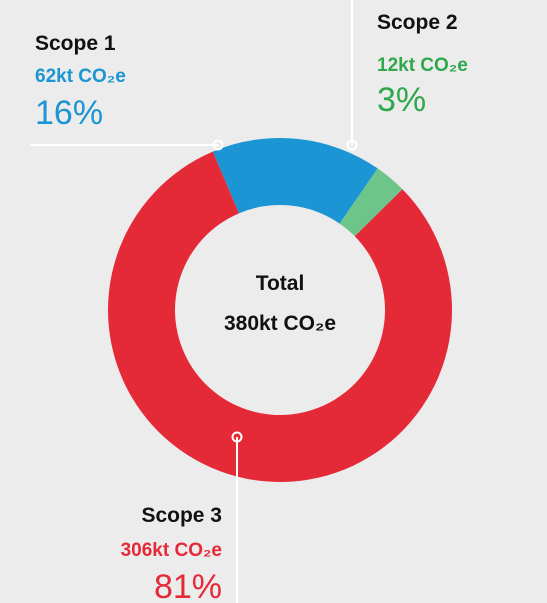 The image size is (547, 603). Describe the element at coordinates (171, 550) in the screenshot. I see `amount-label: 306kt CO₂e` at that location.